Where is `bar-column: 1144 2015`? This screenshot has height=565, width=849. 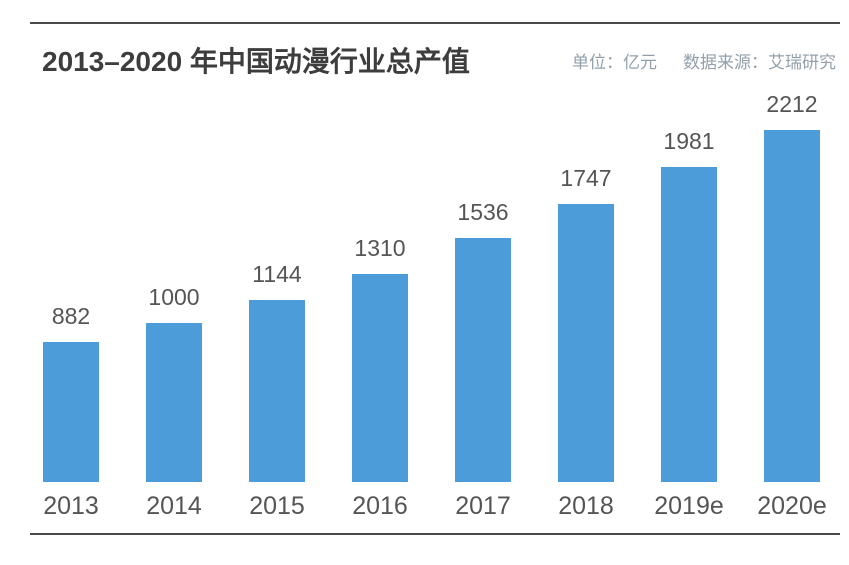 bar-column: 1144 2015 is located at coordinates (277, 389).